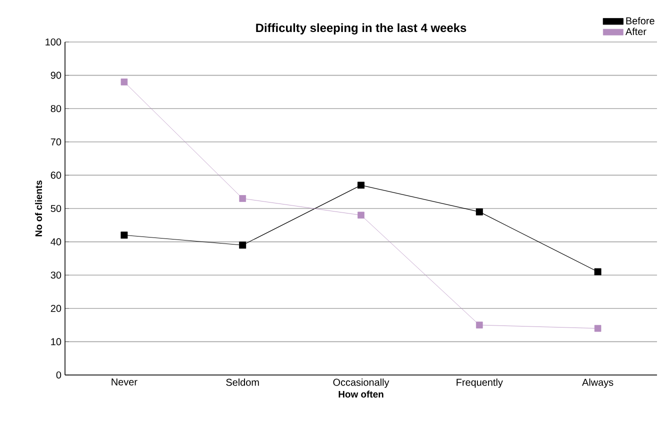 This screenshot has width=669, height=434. What do you see at coordinates (479, 383) in the screenshot?
I see `x-tick-label: Frequently` at bounding box center [479, 383].